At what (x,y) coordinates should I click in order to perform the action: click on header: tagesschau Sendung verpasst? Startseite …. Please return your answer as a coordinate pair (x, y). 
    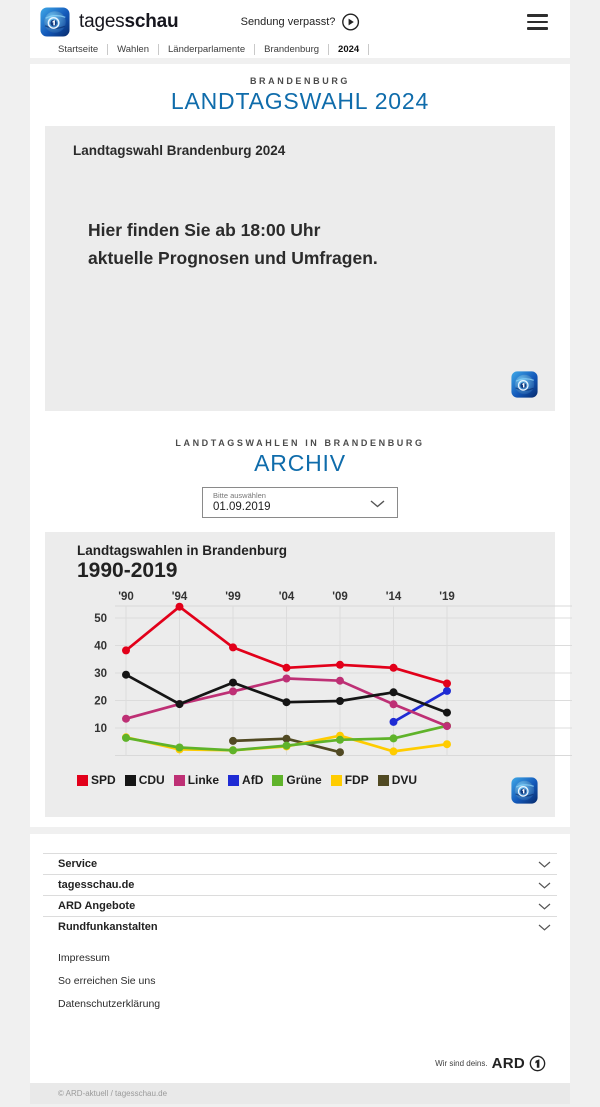
    Looking at the image, I should click on (300, 29).